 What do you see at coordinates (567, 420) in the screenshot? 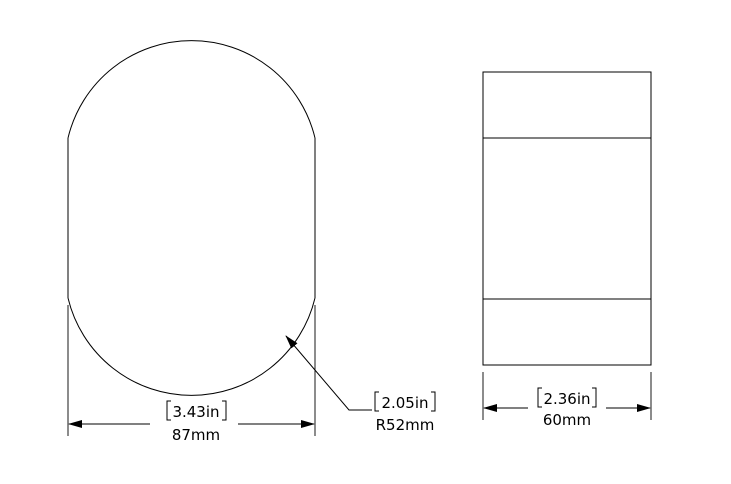
I see `side-width-metric-text: 60mm` at bounding box center [567, 420].